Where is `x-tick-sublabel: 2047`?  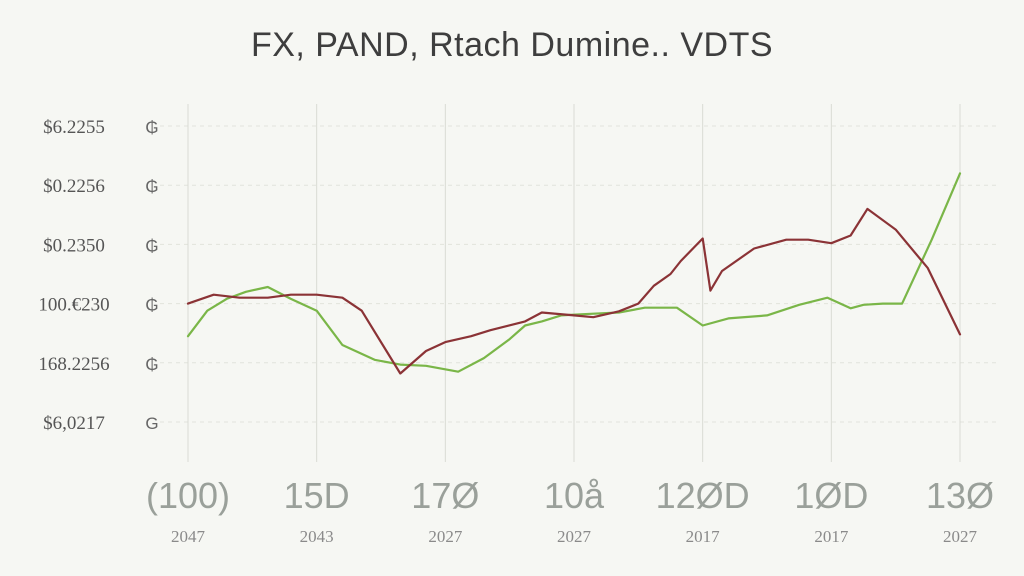
x-tick-sublabel: 2047 is located at coordinates (188, 536).